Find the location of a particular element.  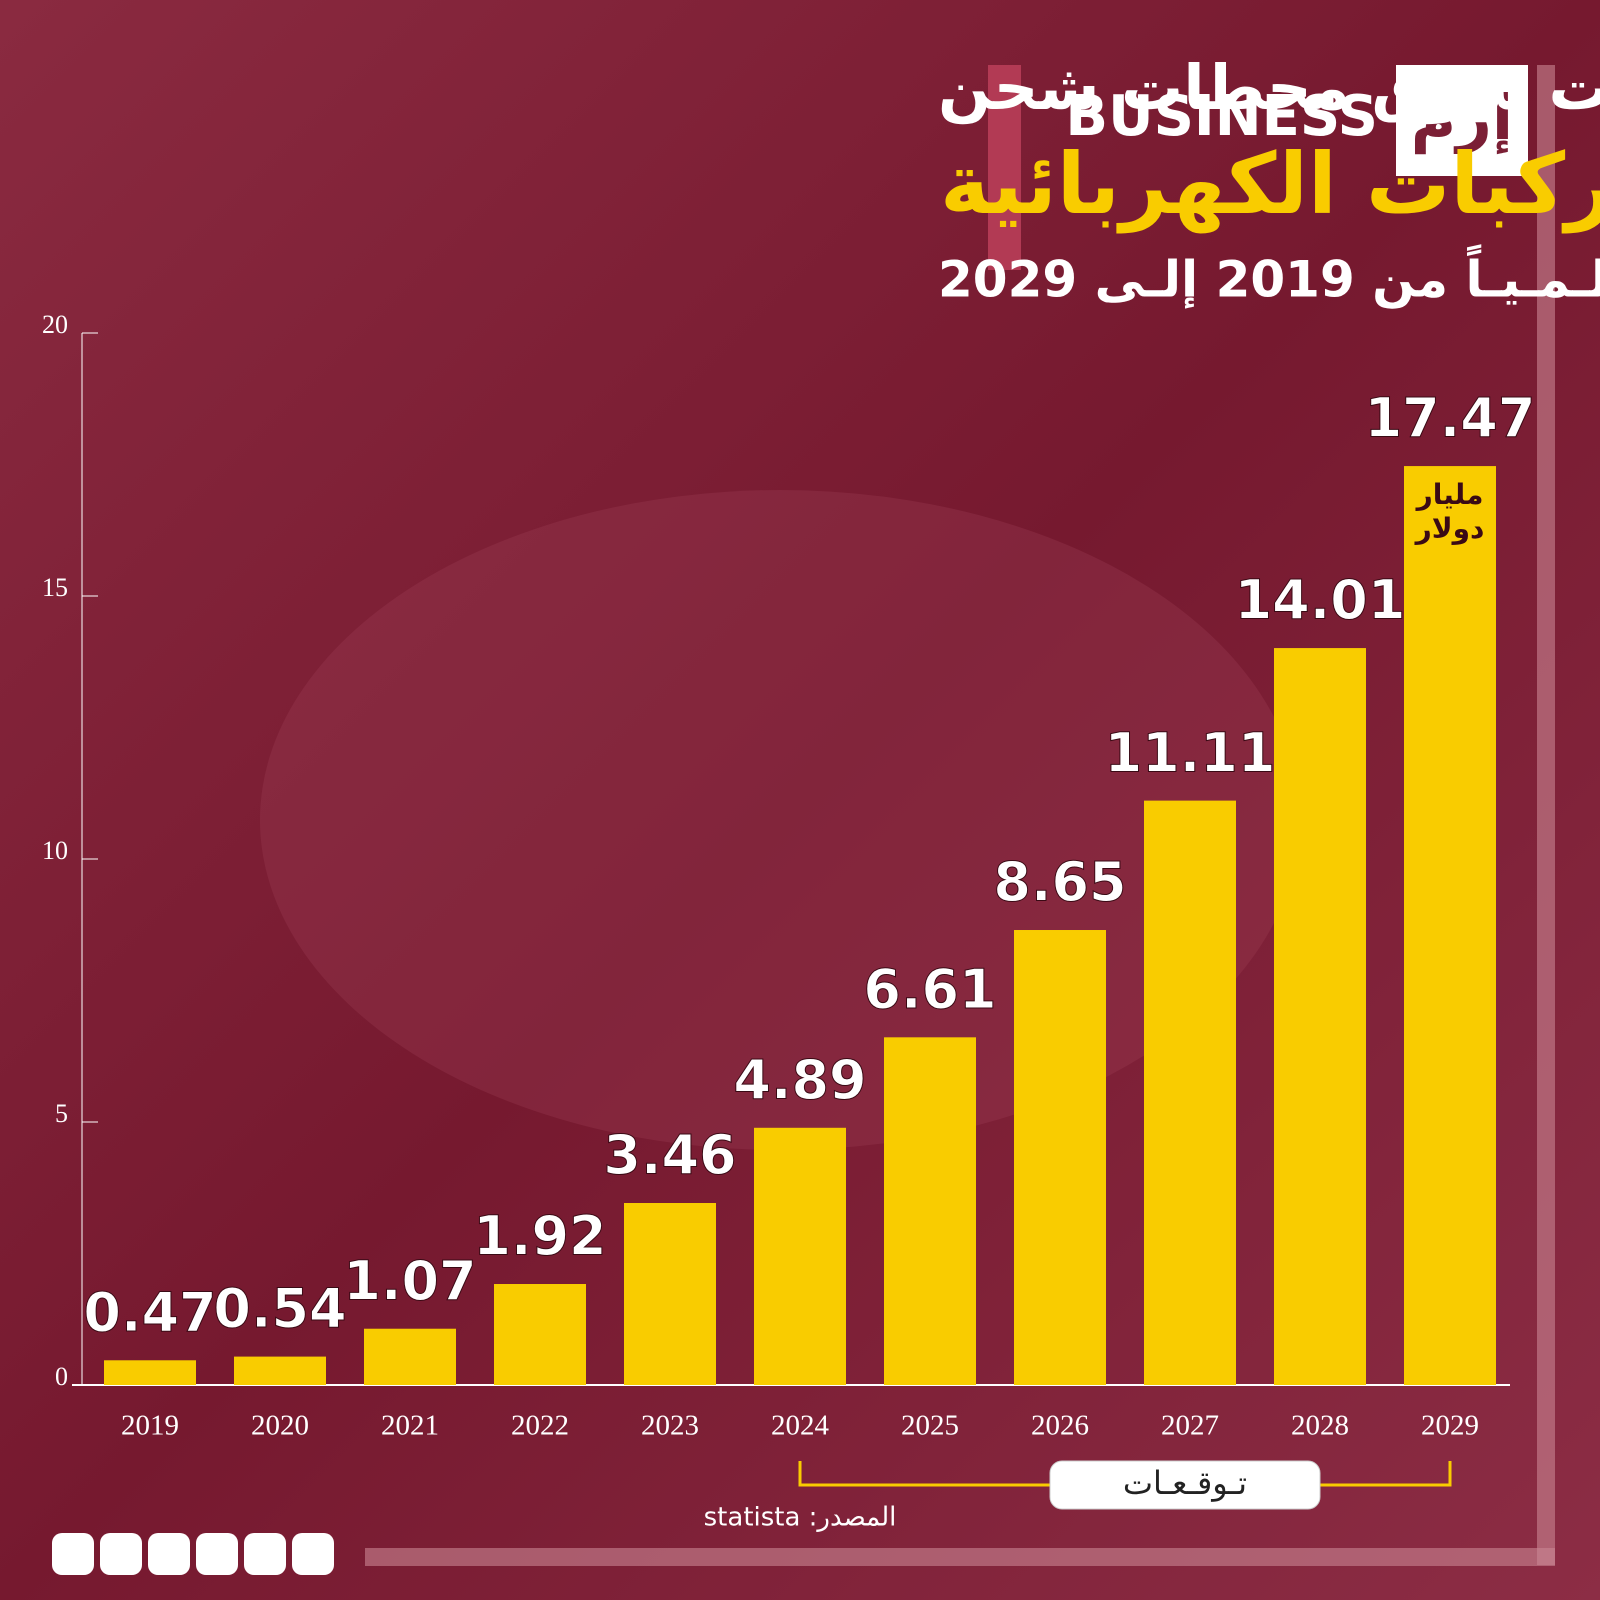

brand: BUSINESS is located at coordinates (1221, 116).